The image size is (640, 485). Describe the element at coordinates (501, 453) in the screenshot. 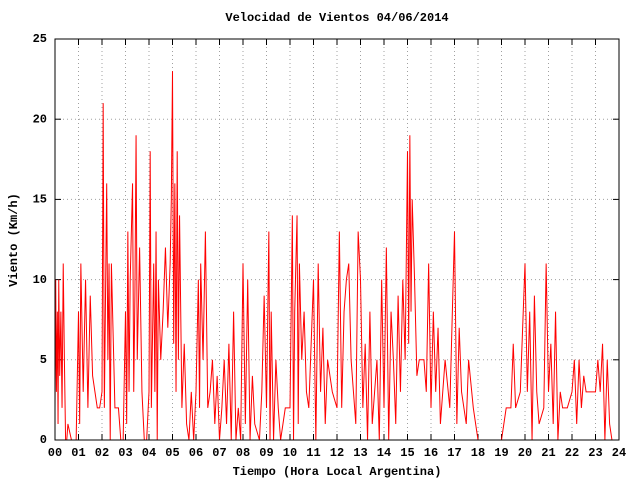

I see `x-tick-label: 19` at that location.